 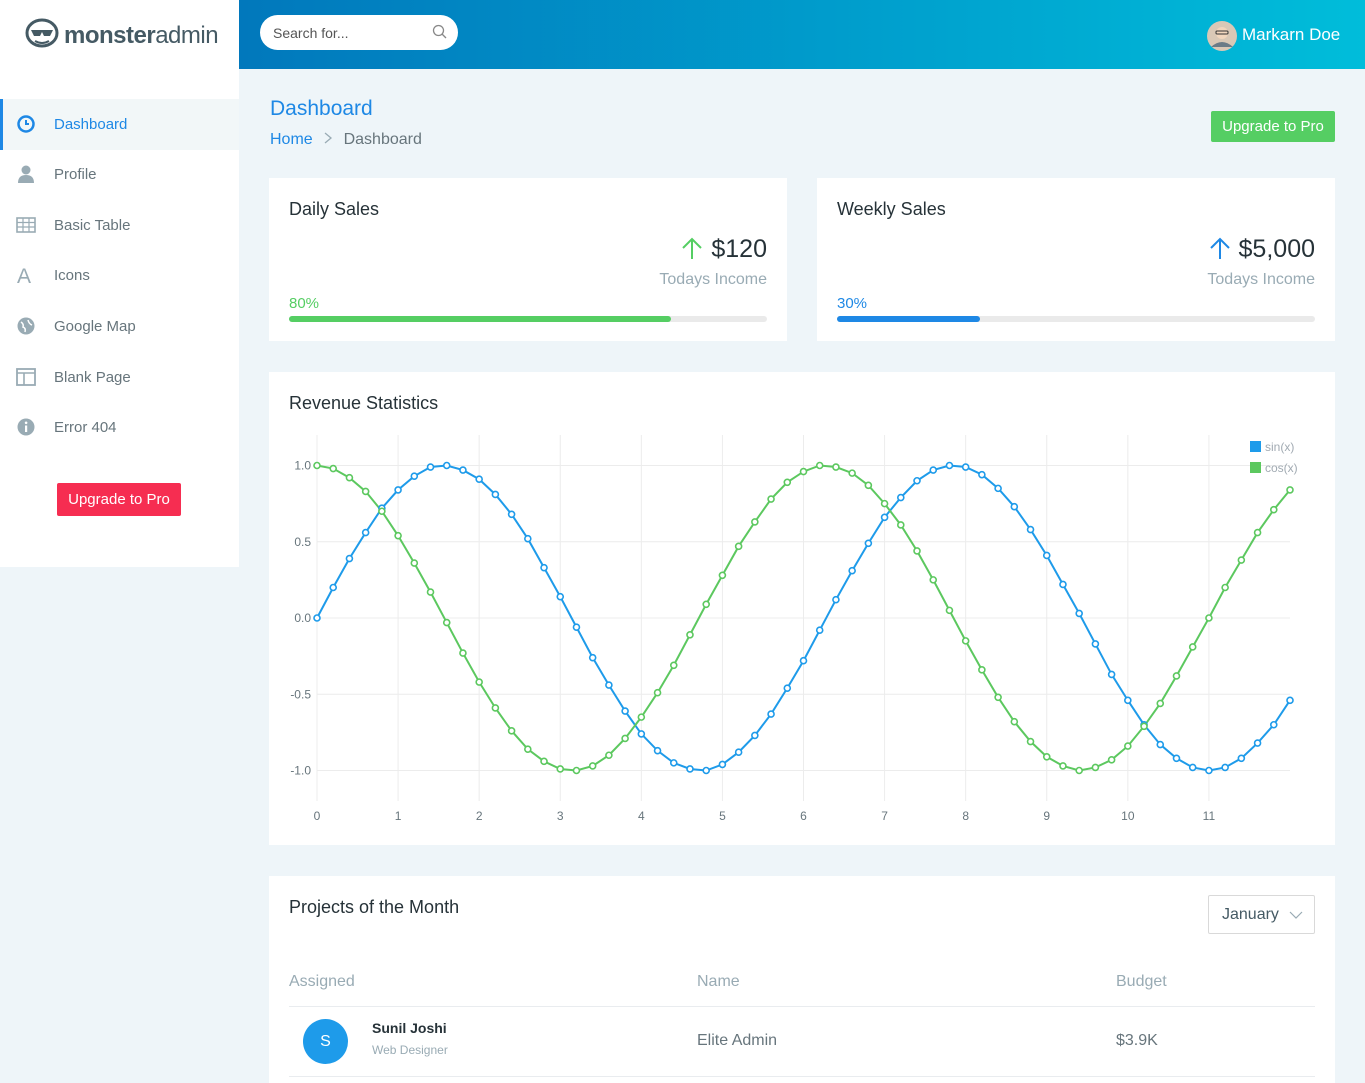 I want to click on logo-icon, so click(x=42, y=33).